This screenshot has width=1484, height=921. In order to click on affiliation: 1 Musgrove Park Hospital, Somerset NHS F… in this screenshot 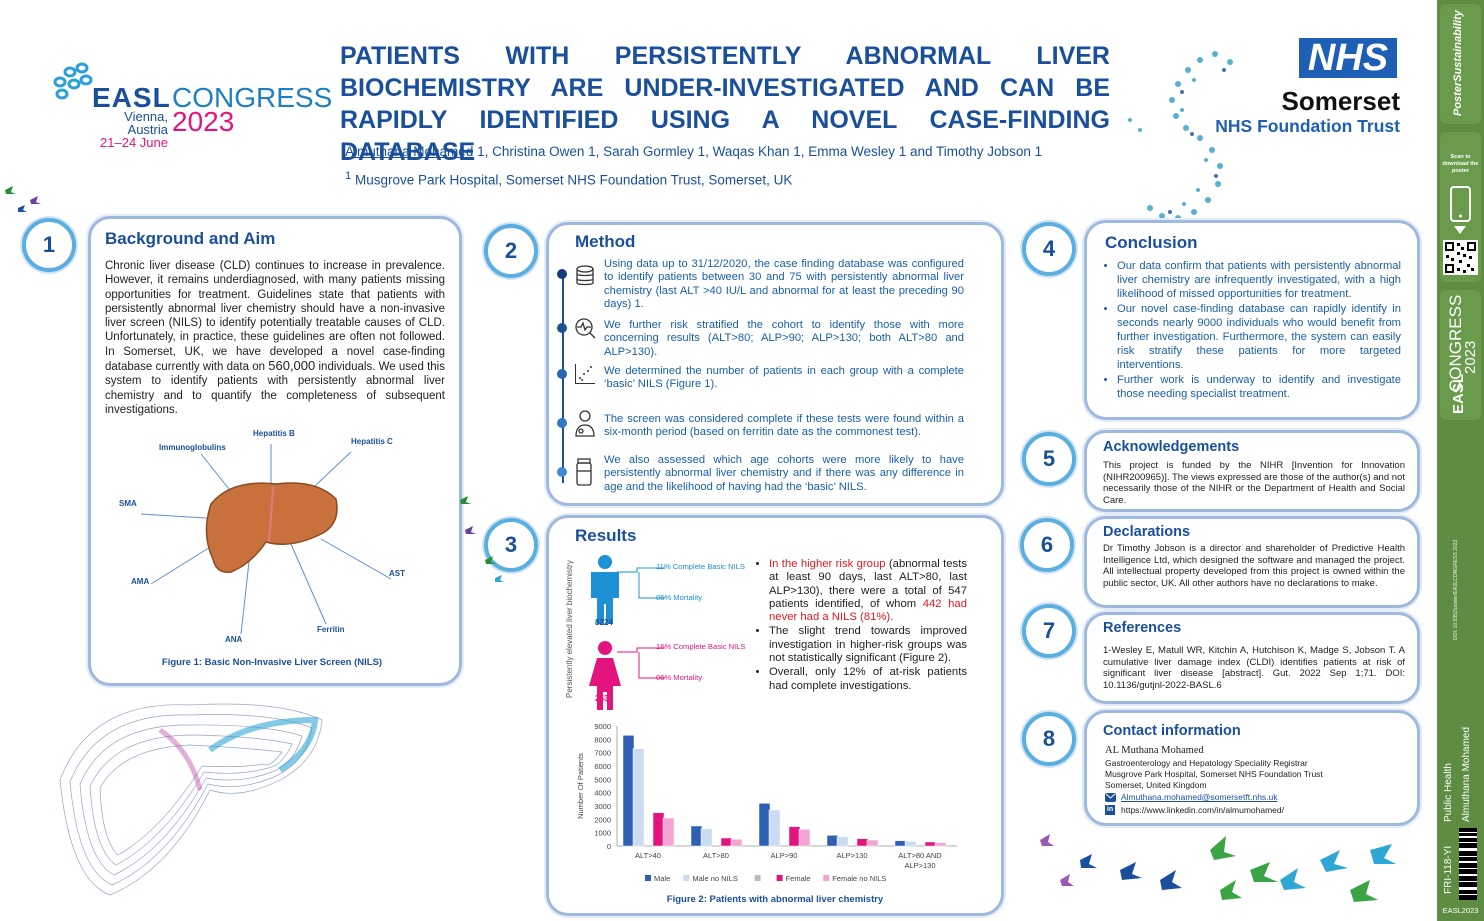, I will do `click(568, 179)`.